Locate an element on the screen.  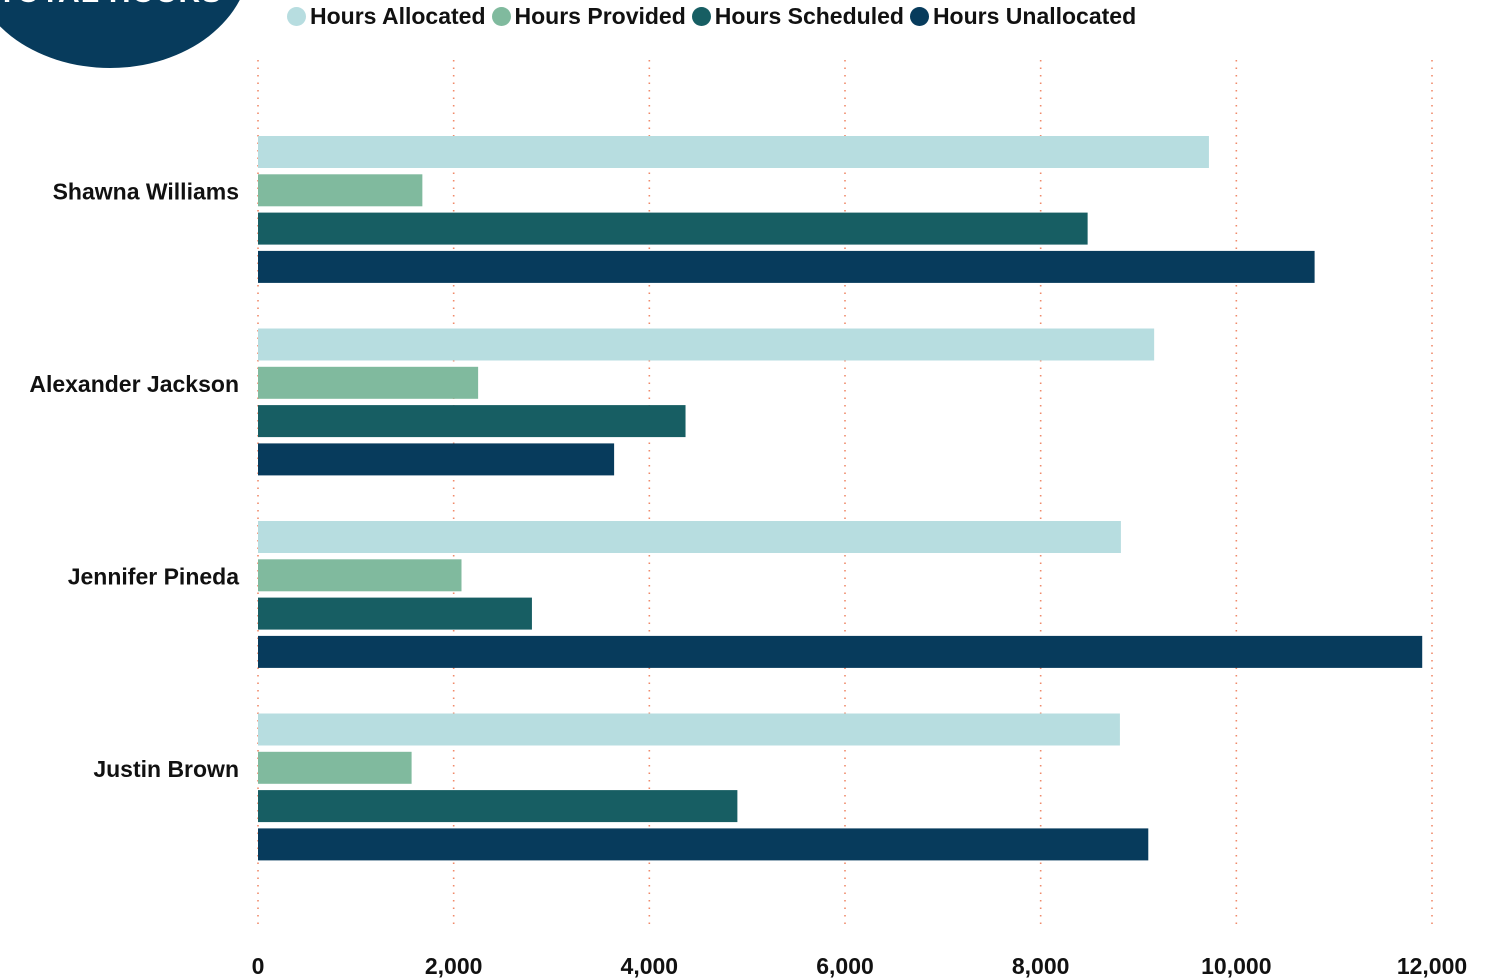
bar-alexander-jackson-hours-scheduled is located at coordinates (472, 421).